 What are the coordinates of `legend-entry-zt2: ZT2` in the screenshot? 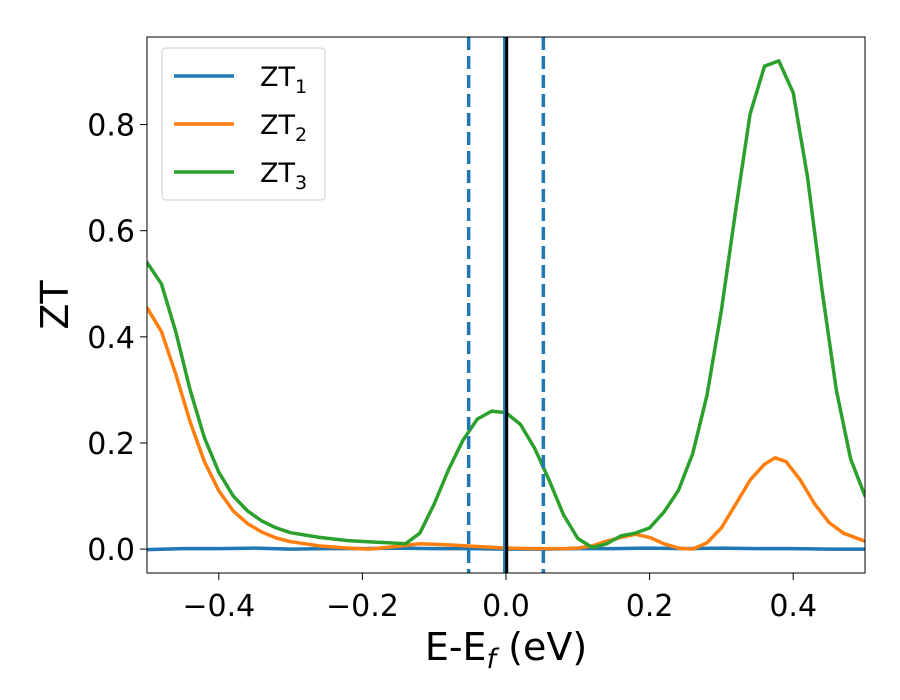 It's located at (240, 128).